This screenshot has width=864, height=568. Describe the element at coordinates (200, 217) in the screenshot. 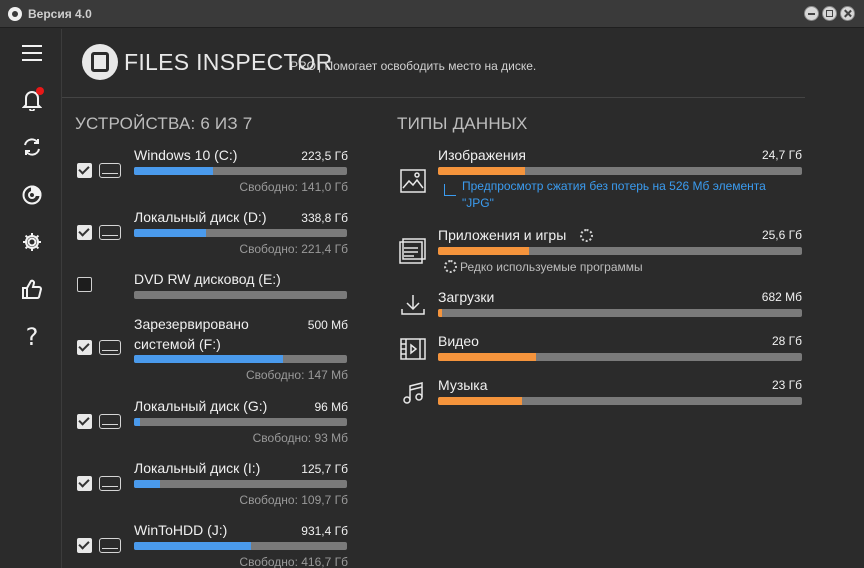

I see `device-name: Локальный диск (D:)` at that location.